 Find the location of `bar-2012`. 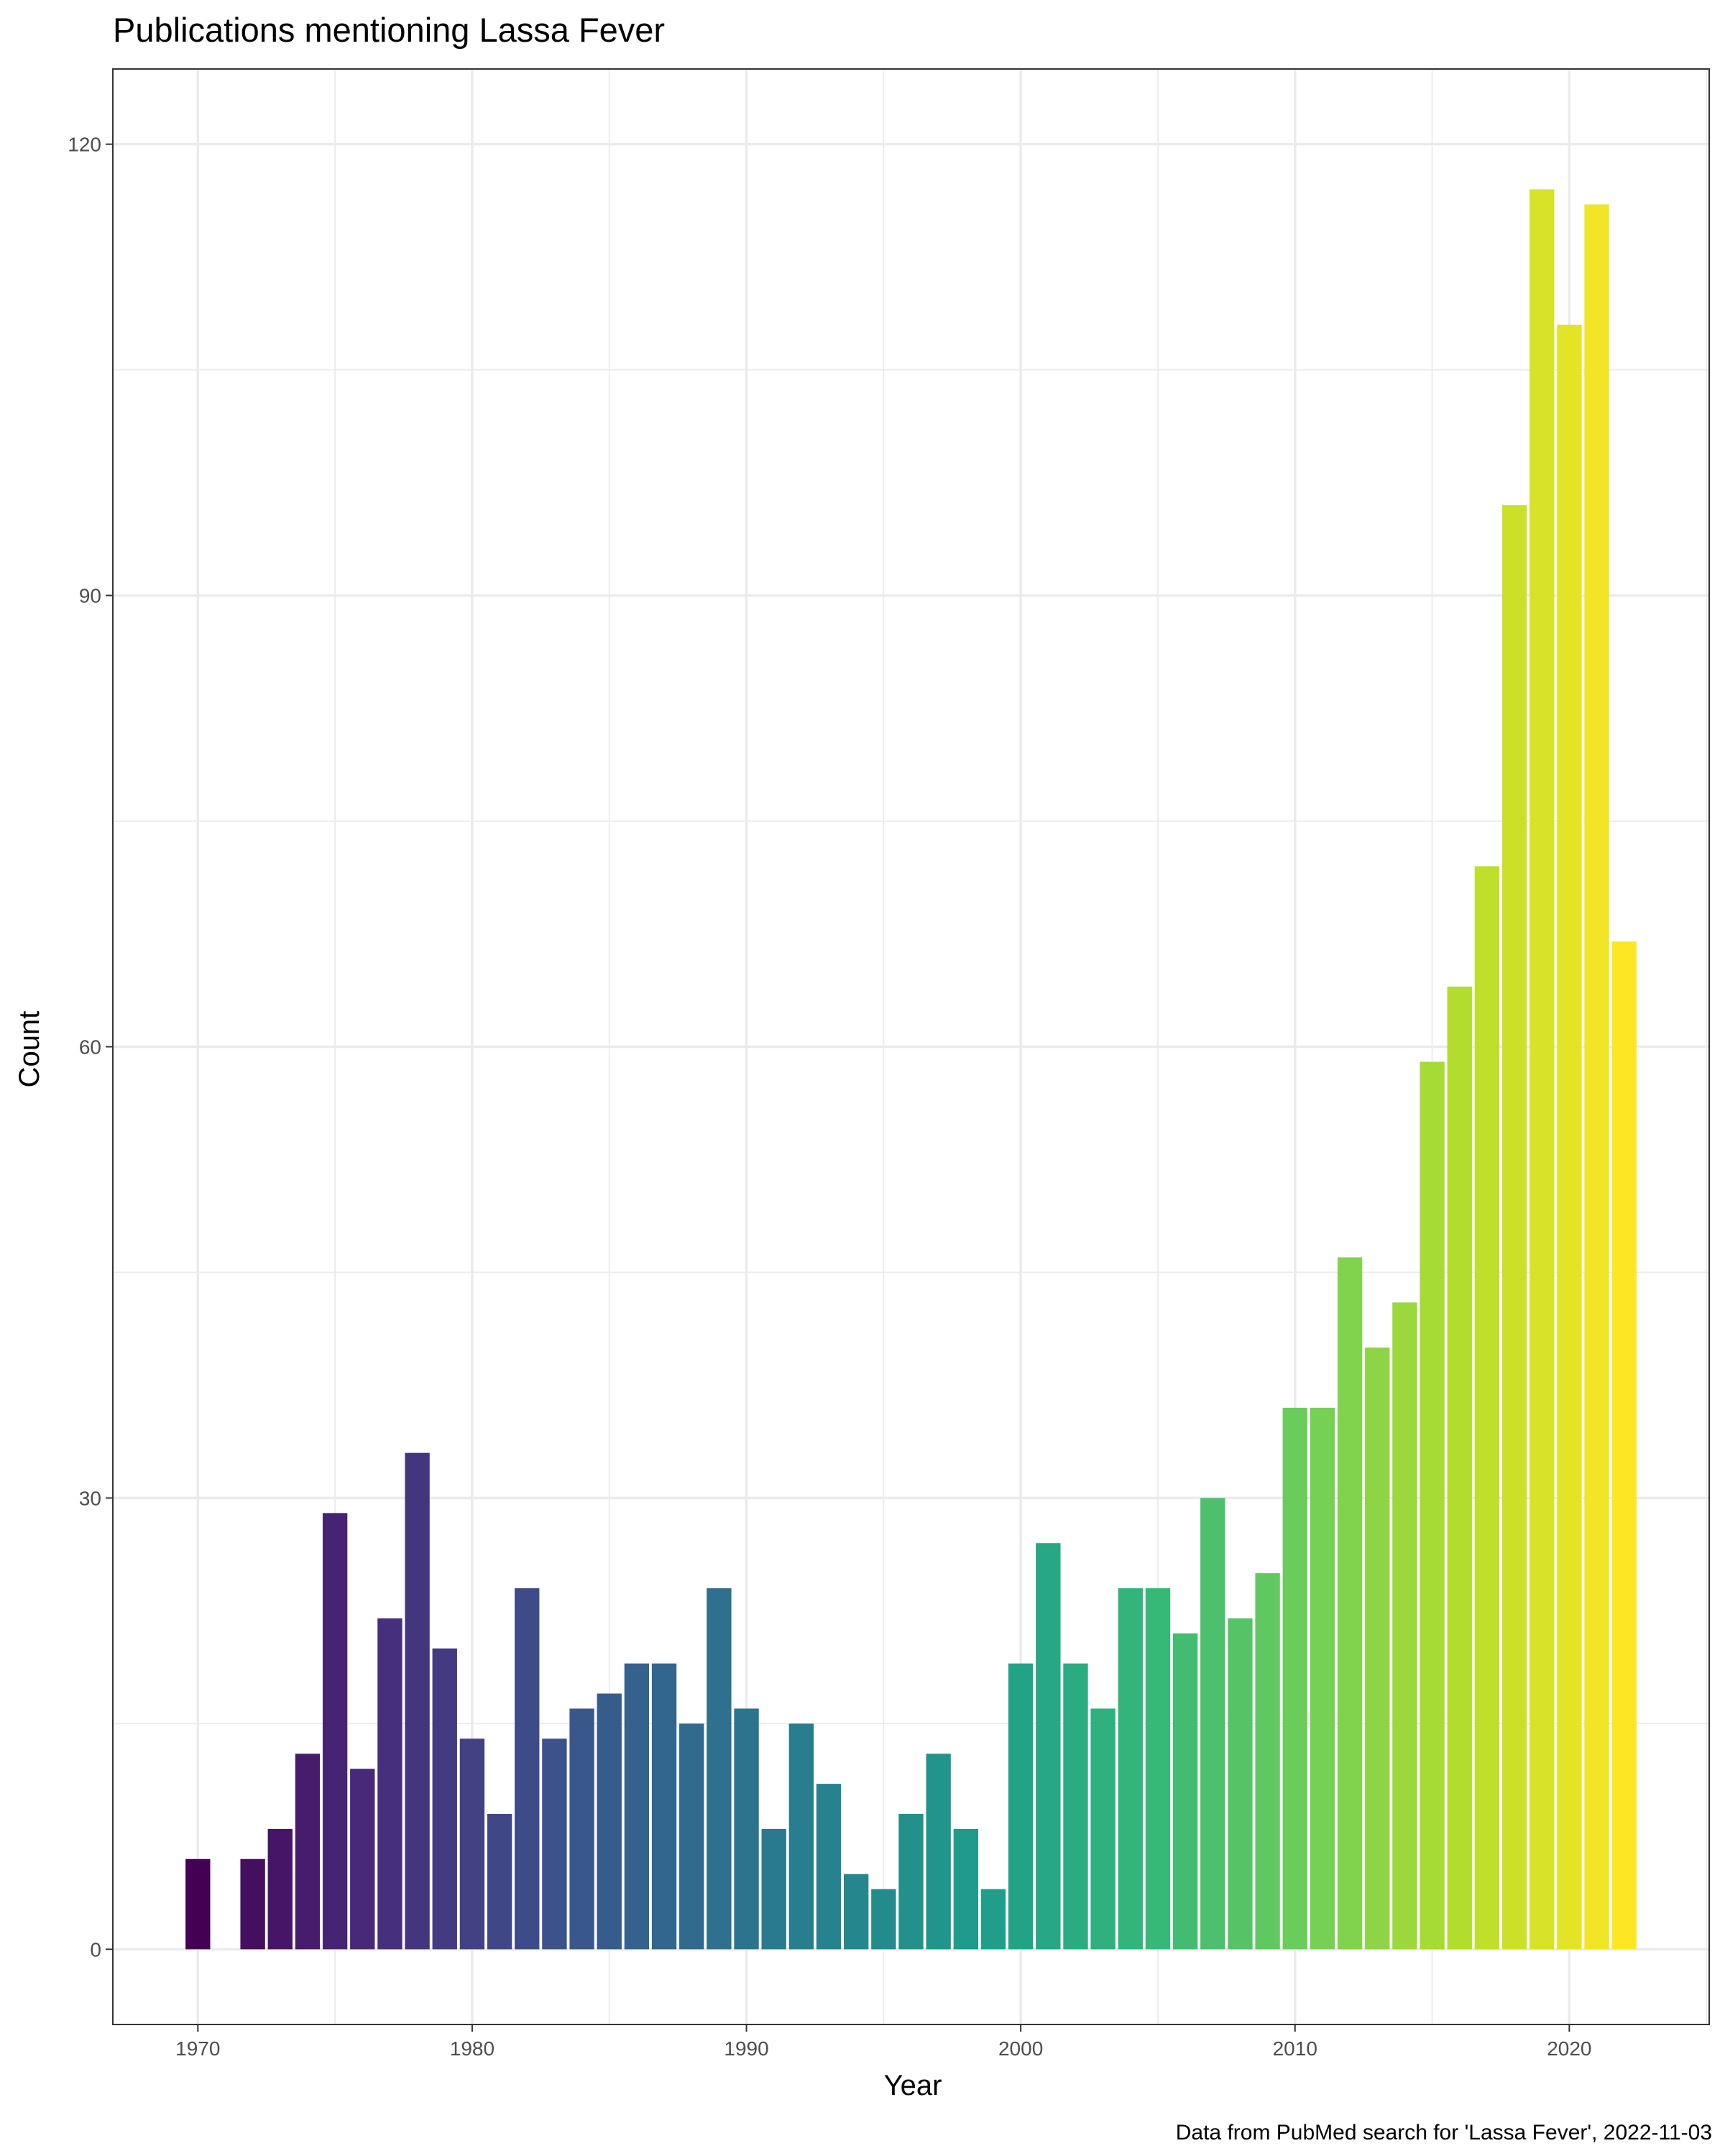

bar-2012 is located at coordinates (1350, 1604).